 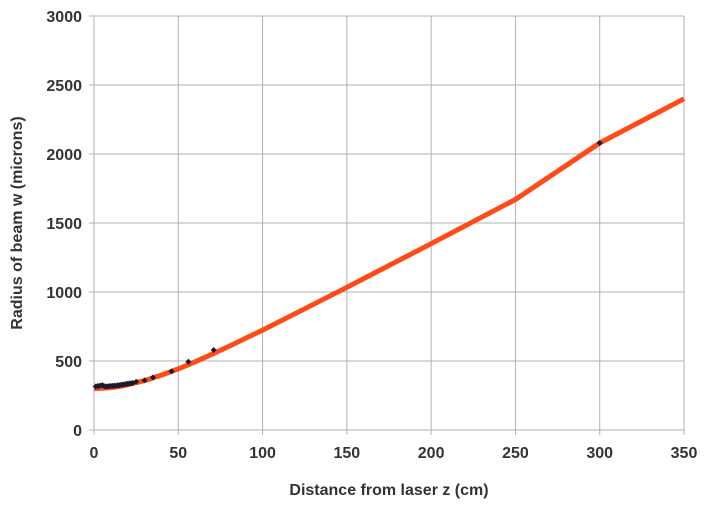 What do you see at coordinates (347, 453) in the screenshot?
I see `x-tick-label: 150` at bounding box center [347, 453].